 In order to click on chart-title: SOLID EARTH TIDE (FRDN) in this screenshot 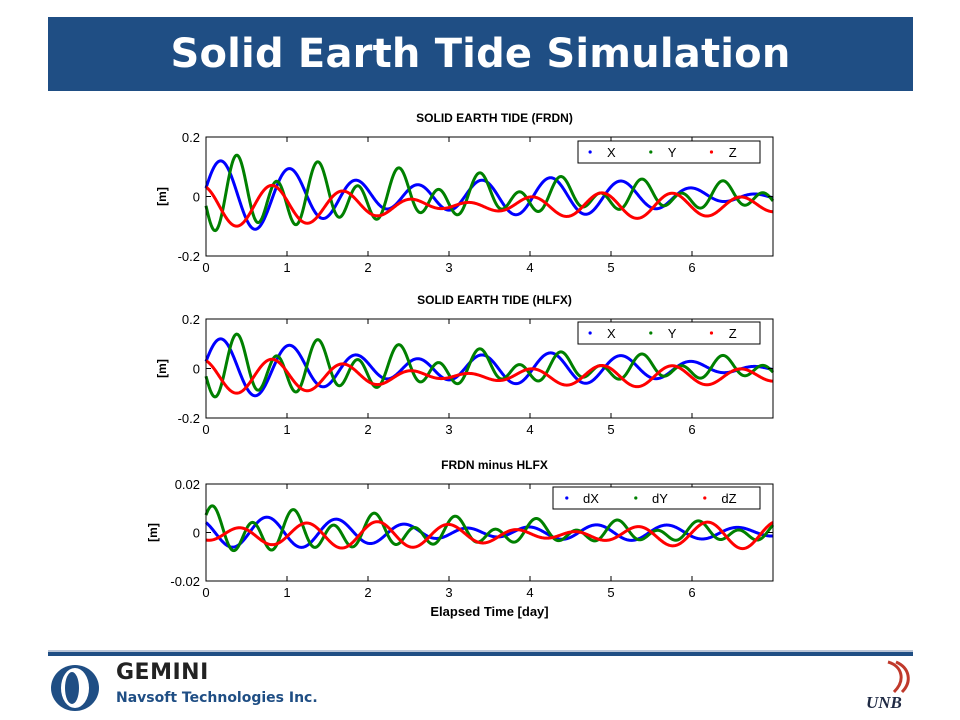, I will do `click(494, 118)`.